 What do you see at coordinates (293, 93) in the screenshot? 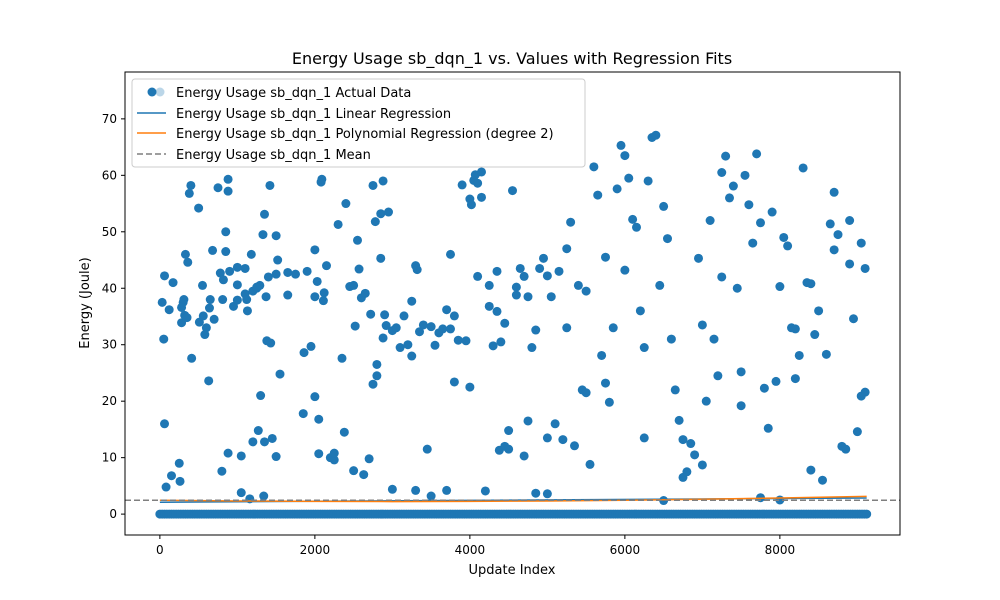
I see `legend-label: Energy Usage sb_dqn_1 Actual Data` at bounding box center [293, 93].